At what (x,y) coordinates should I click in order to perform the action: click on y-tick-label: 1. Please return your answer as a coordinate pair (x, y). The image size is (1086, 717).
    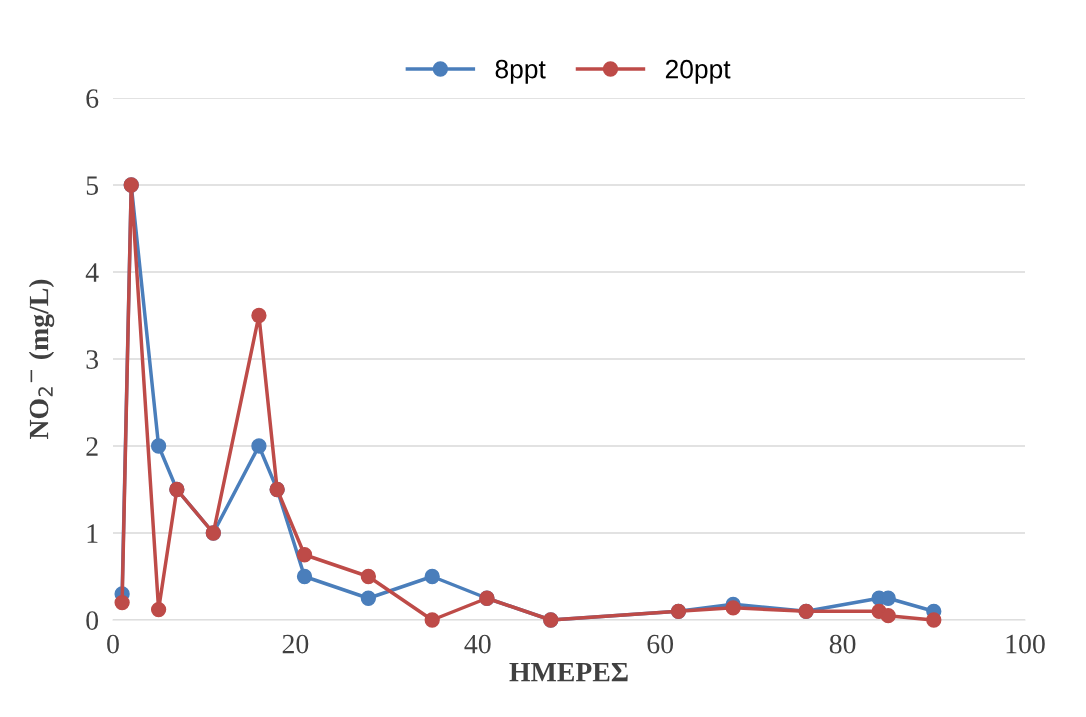
    Looking at the image, I should click on (92, 533).